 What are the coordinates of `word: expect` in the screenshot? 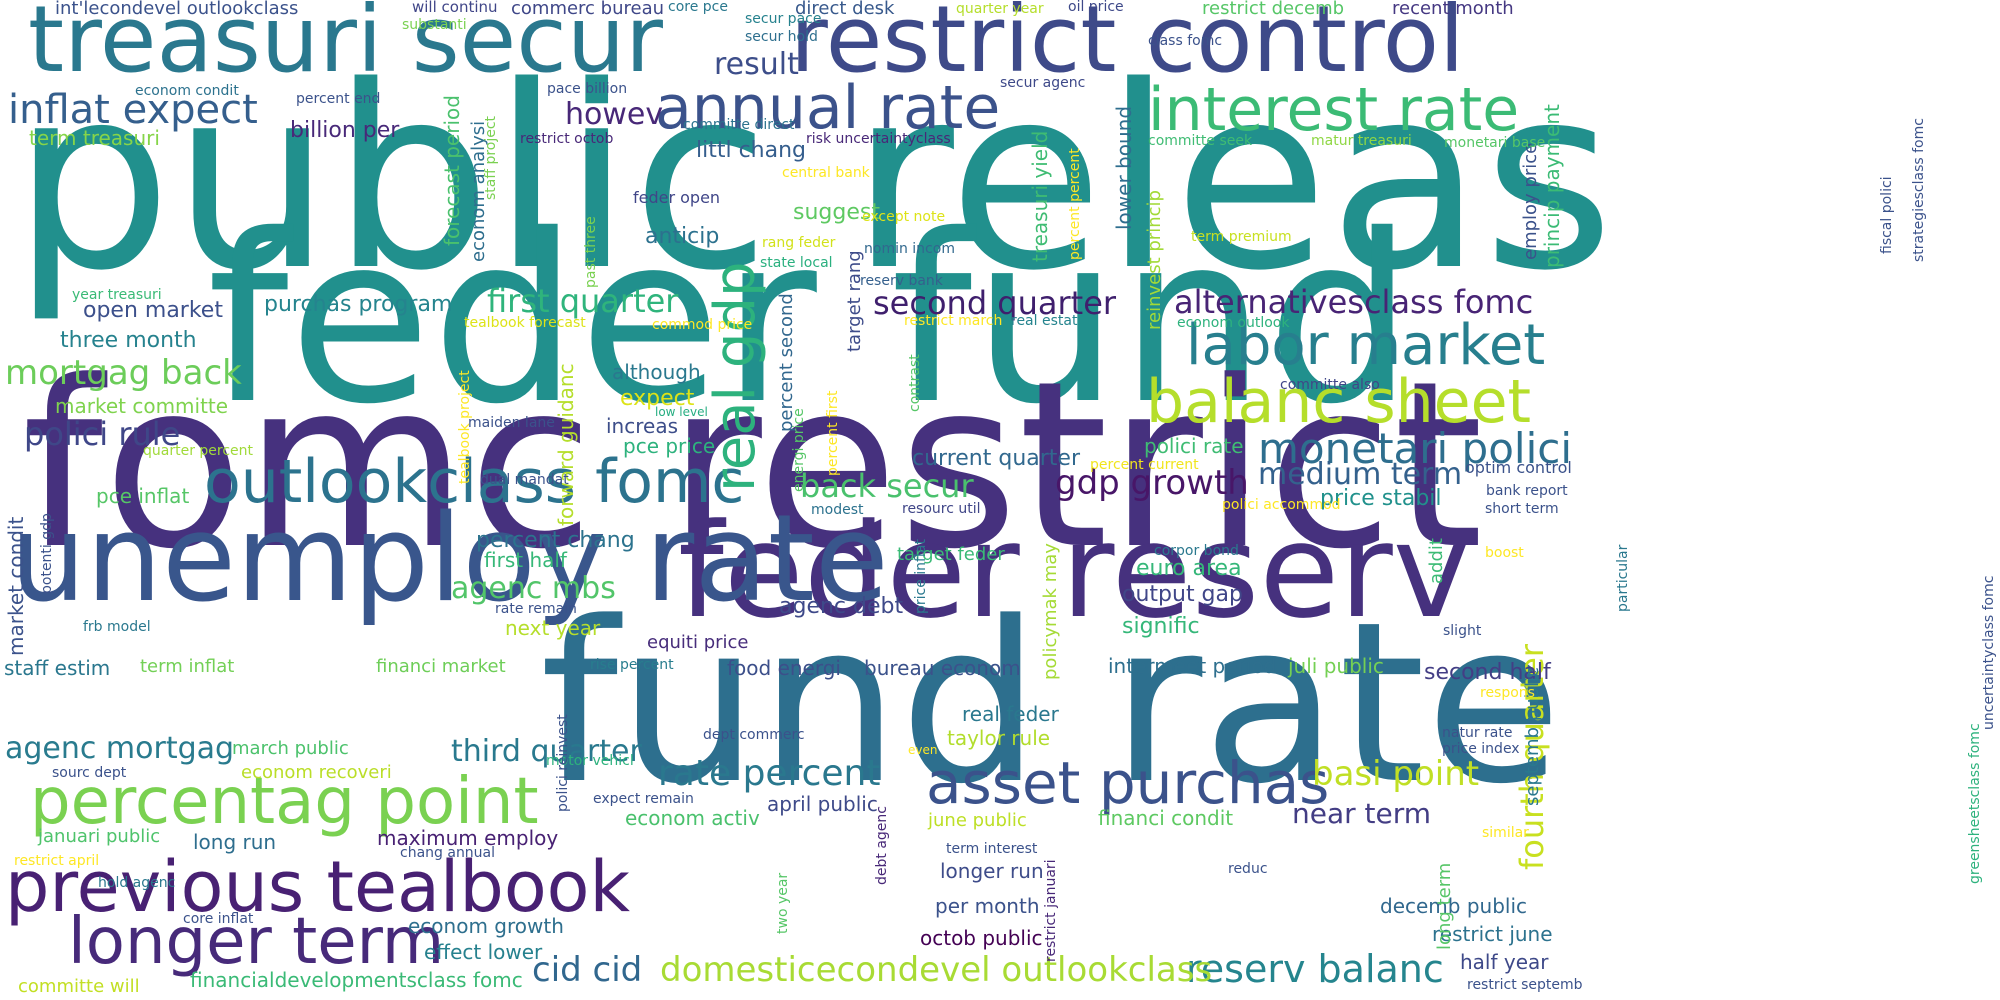 It's located at (657, 398).